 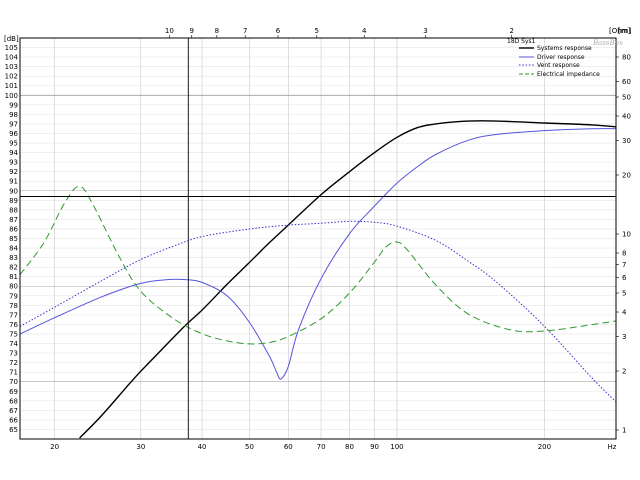 What do you see at coordinates (11, 39) in the screenshot?
I see `y-left-unit-label: [dB]` at bounding box center [11, 39].